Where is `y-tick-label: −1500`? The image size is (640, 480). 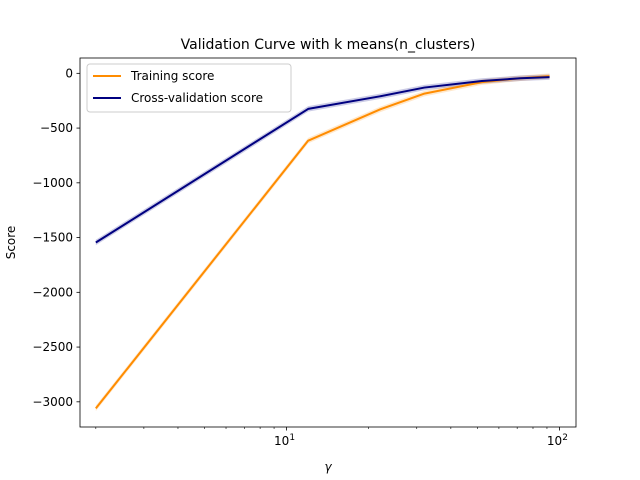
y-tick-label: −1500 is located at coordinates (52, 238).